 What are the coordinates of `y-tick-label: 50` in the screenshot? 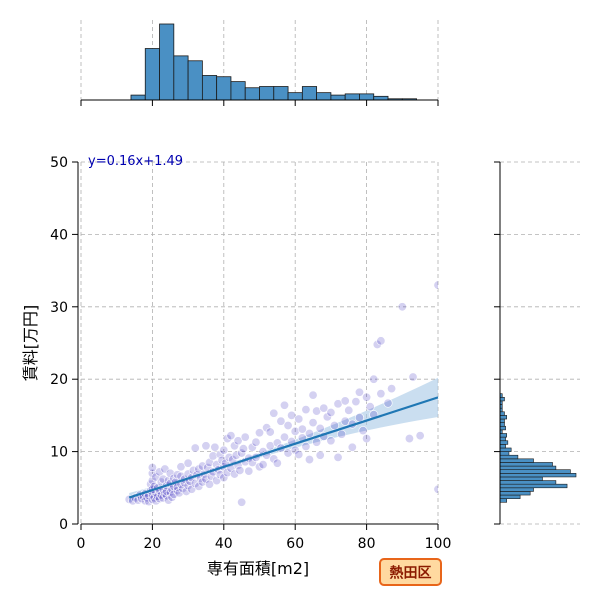 It's located at (59, 163).